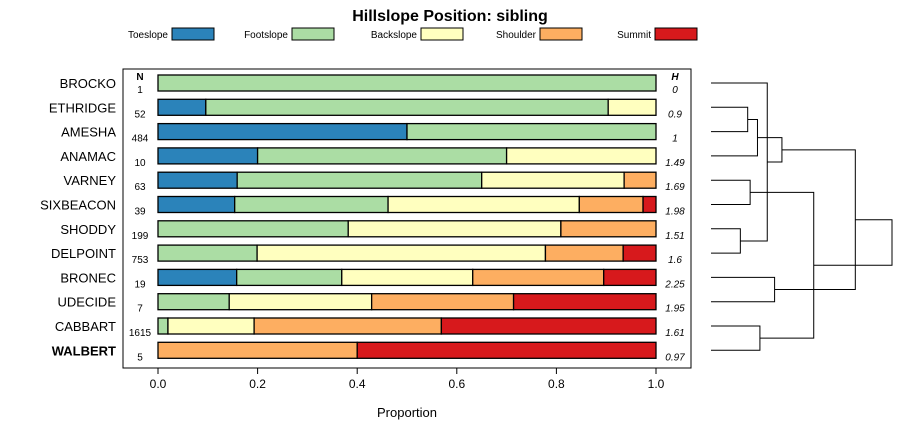 This screenshot has height=440, width=900. Describe the element at coordinates (140, 163) in the screenshot. I see `n-value: 10` at that location.